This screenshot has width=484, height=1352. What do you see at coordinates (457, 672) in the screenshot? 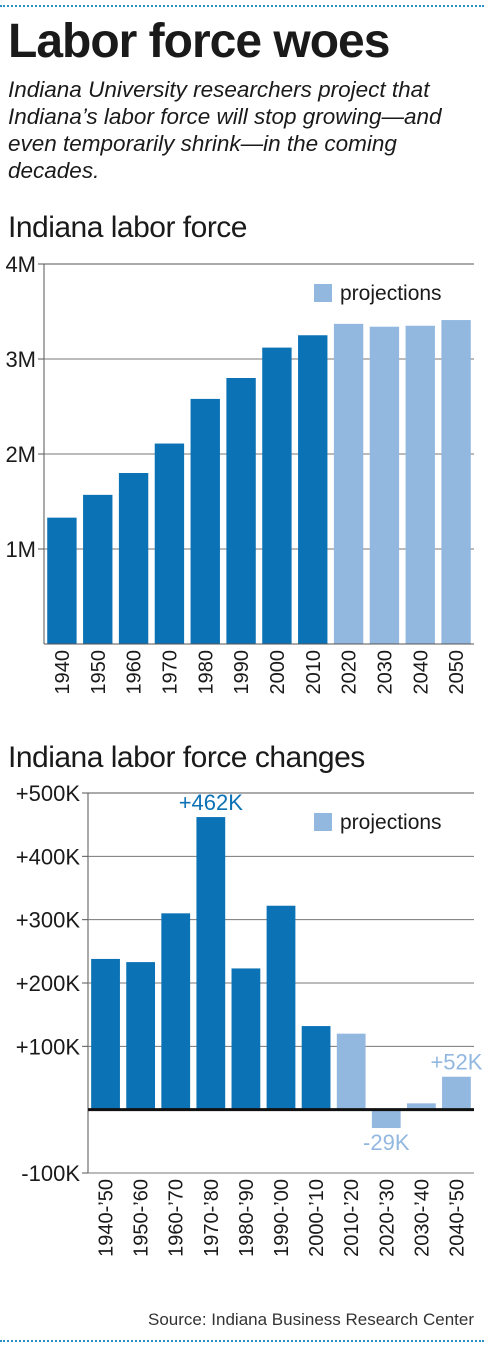
I see `x-category-label: 2050` at bounding box center [457, 672].